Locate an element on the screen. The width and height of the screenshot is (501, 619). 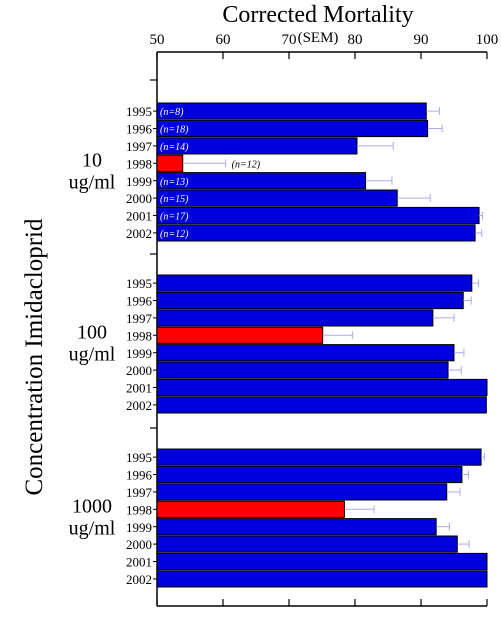
group-label-concentration: 10 is located at coordinates (92, 161).